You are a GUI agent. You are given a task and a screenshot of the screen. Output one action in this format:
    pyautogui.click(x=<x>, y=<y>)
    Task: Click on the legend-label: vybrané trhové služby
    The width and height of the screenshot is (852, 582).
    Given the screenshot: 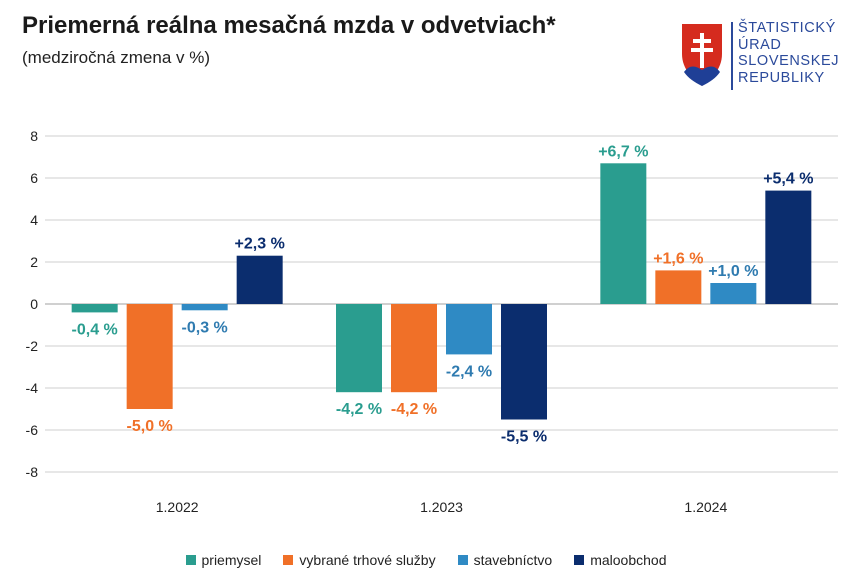 What is the action you would take?
    pyautogui.click(x=367, y=560)
    